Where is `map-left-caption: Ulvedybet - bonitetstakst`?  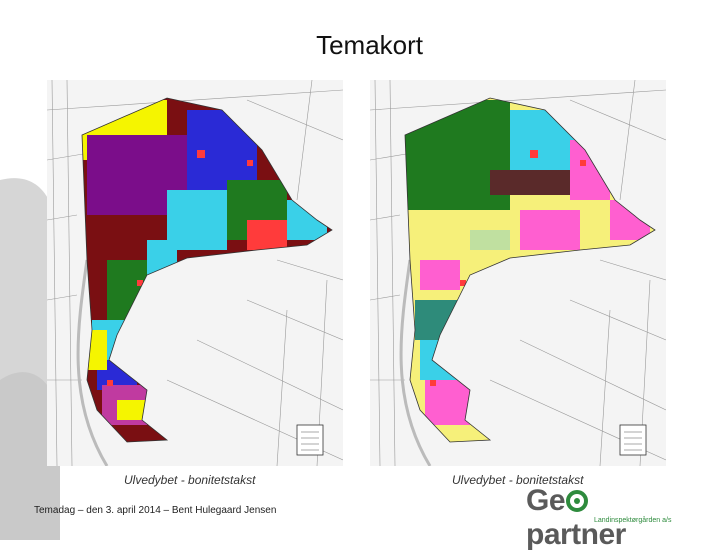 map-left-caption: Ulvedybet - bonitetstakst is located at coordinates (190, 480).